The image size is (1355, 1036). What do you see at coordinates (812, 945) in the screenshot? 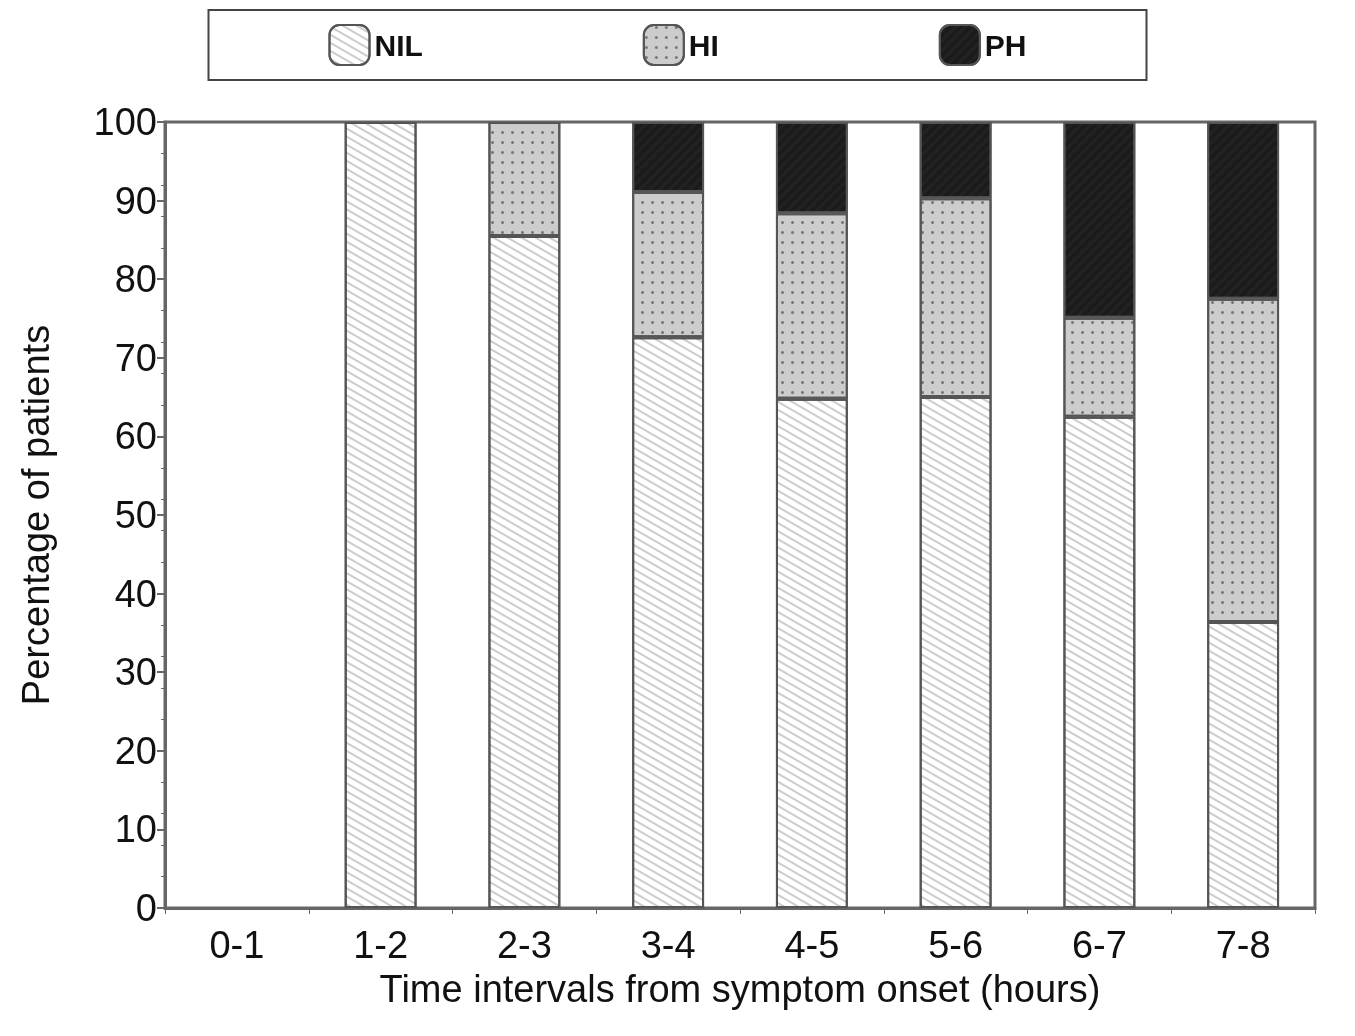
I see `x-tick-label: 4-5` at bounding box center [812, 945].